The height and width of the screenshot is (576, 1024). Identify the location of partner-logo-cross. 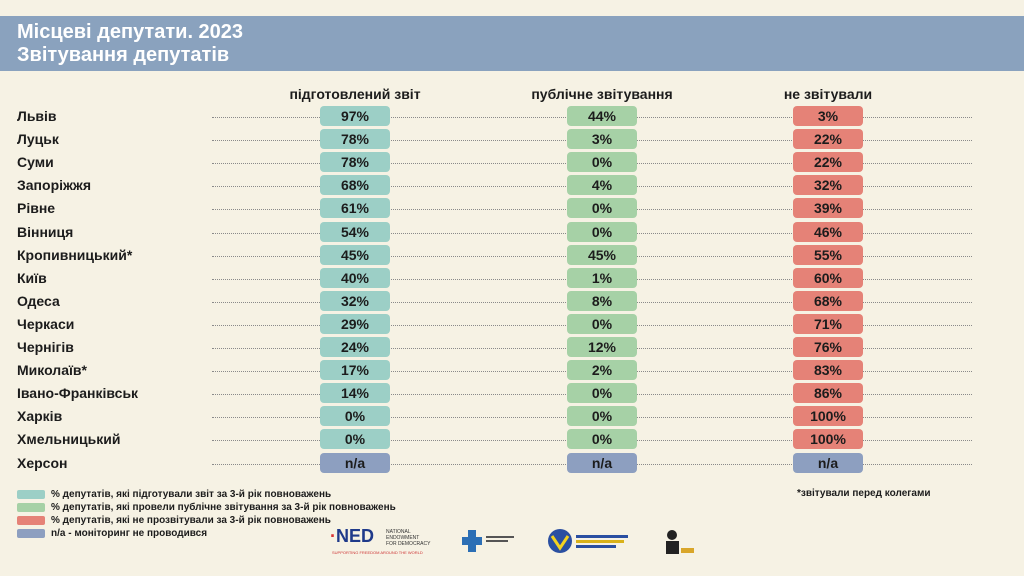
(492, 541).